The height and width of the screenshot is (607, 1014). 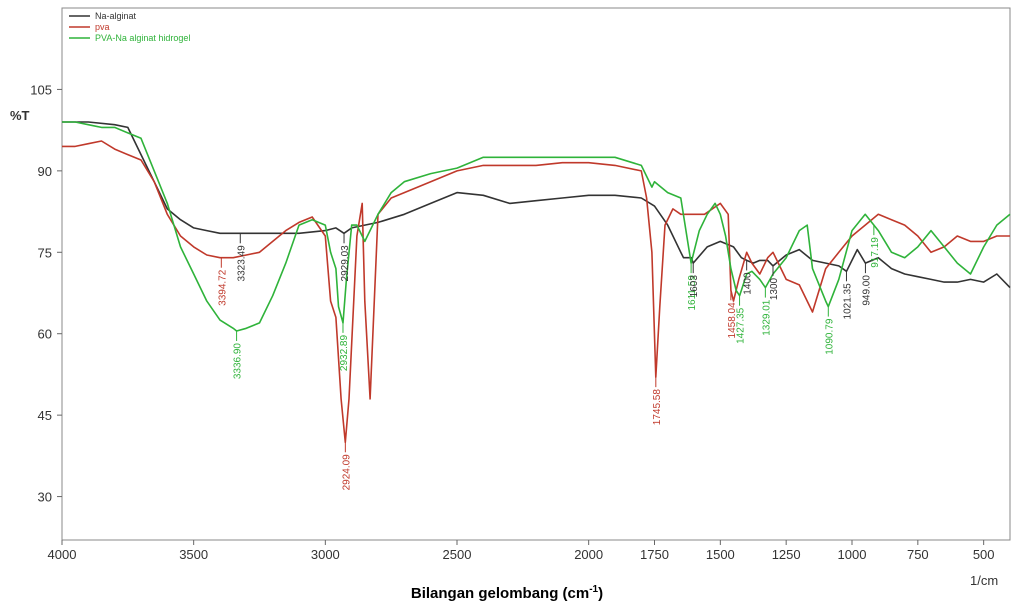 I want to click on legend-label: Na-alginat, so click(x=116, y=16).